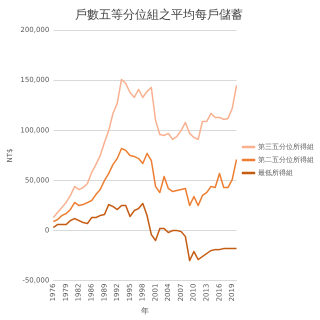 This screenshot has height=320, width=320. What do you see at coordinates (159, 14) in the screenshot?
I see `chart-title: 戶數五等分位組之平均每戶儲蓄` at bounding box center [159, 14].